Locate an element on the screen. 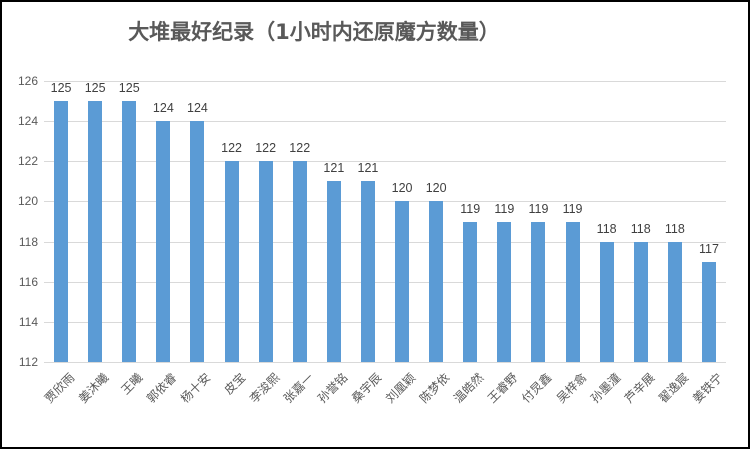  y-tick-label: 122 is located at coordinates (27, 161).